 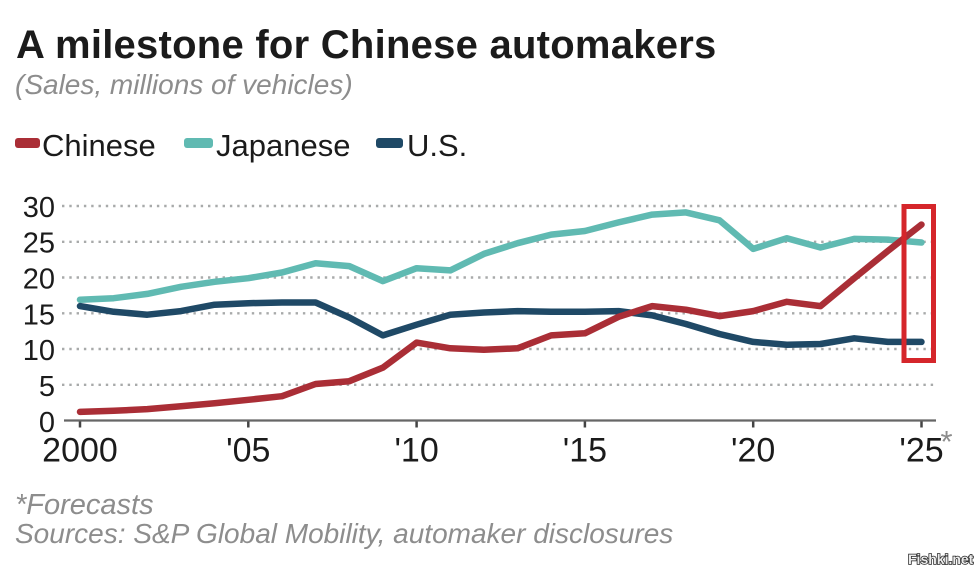 What do you see at coordinates (47, 423) in the screenshot?
I see `svg-text: 0` at bounding box center [47, 423].